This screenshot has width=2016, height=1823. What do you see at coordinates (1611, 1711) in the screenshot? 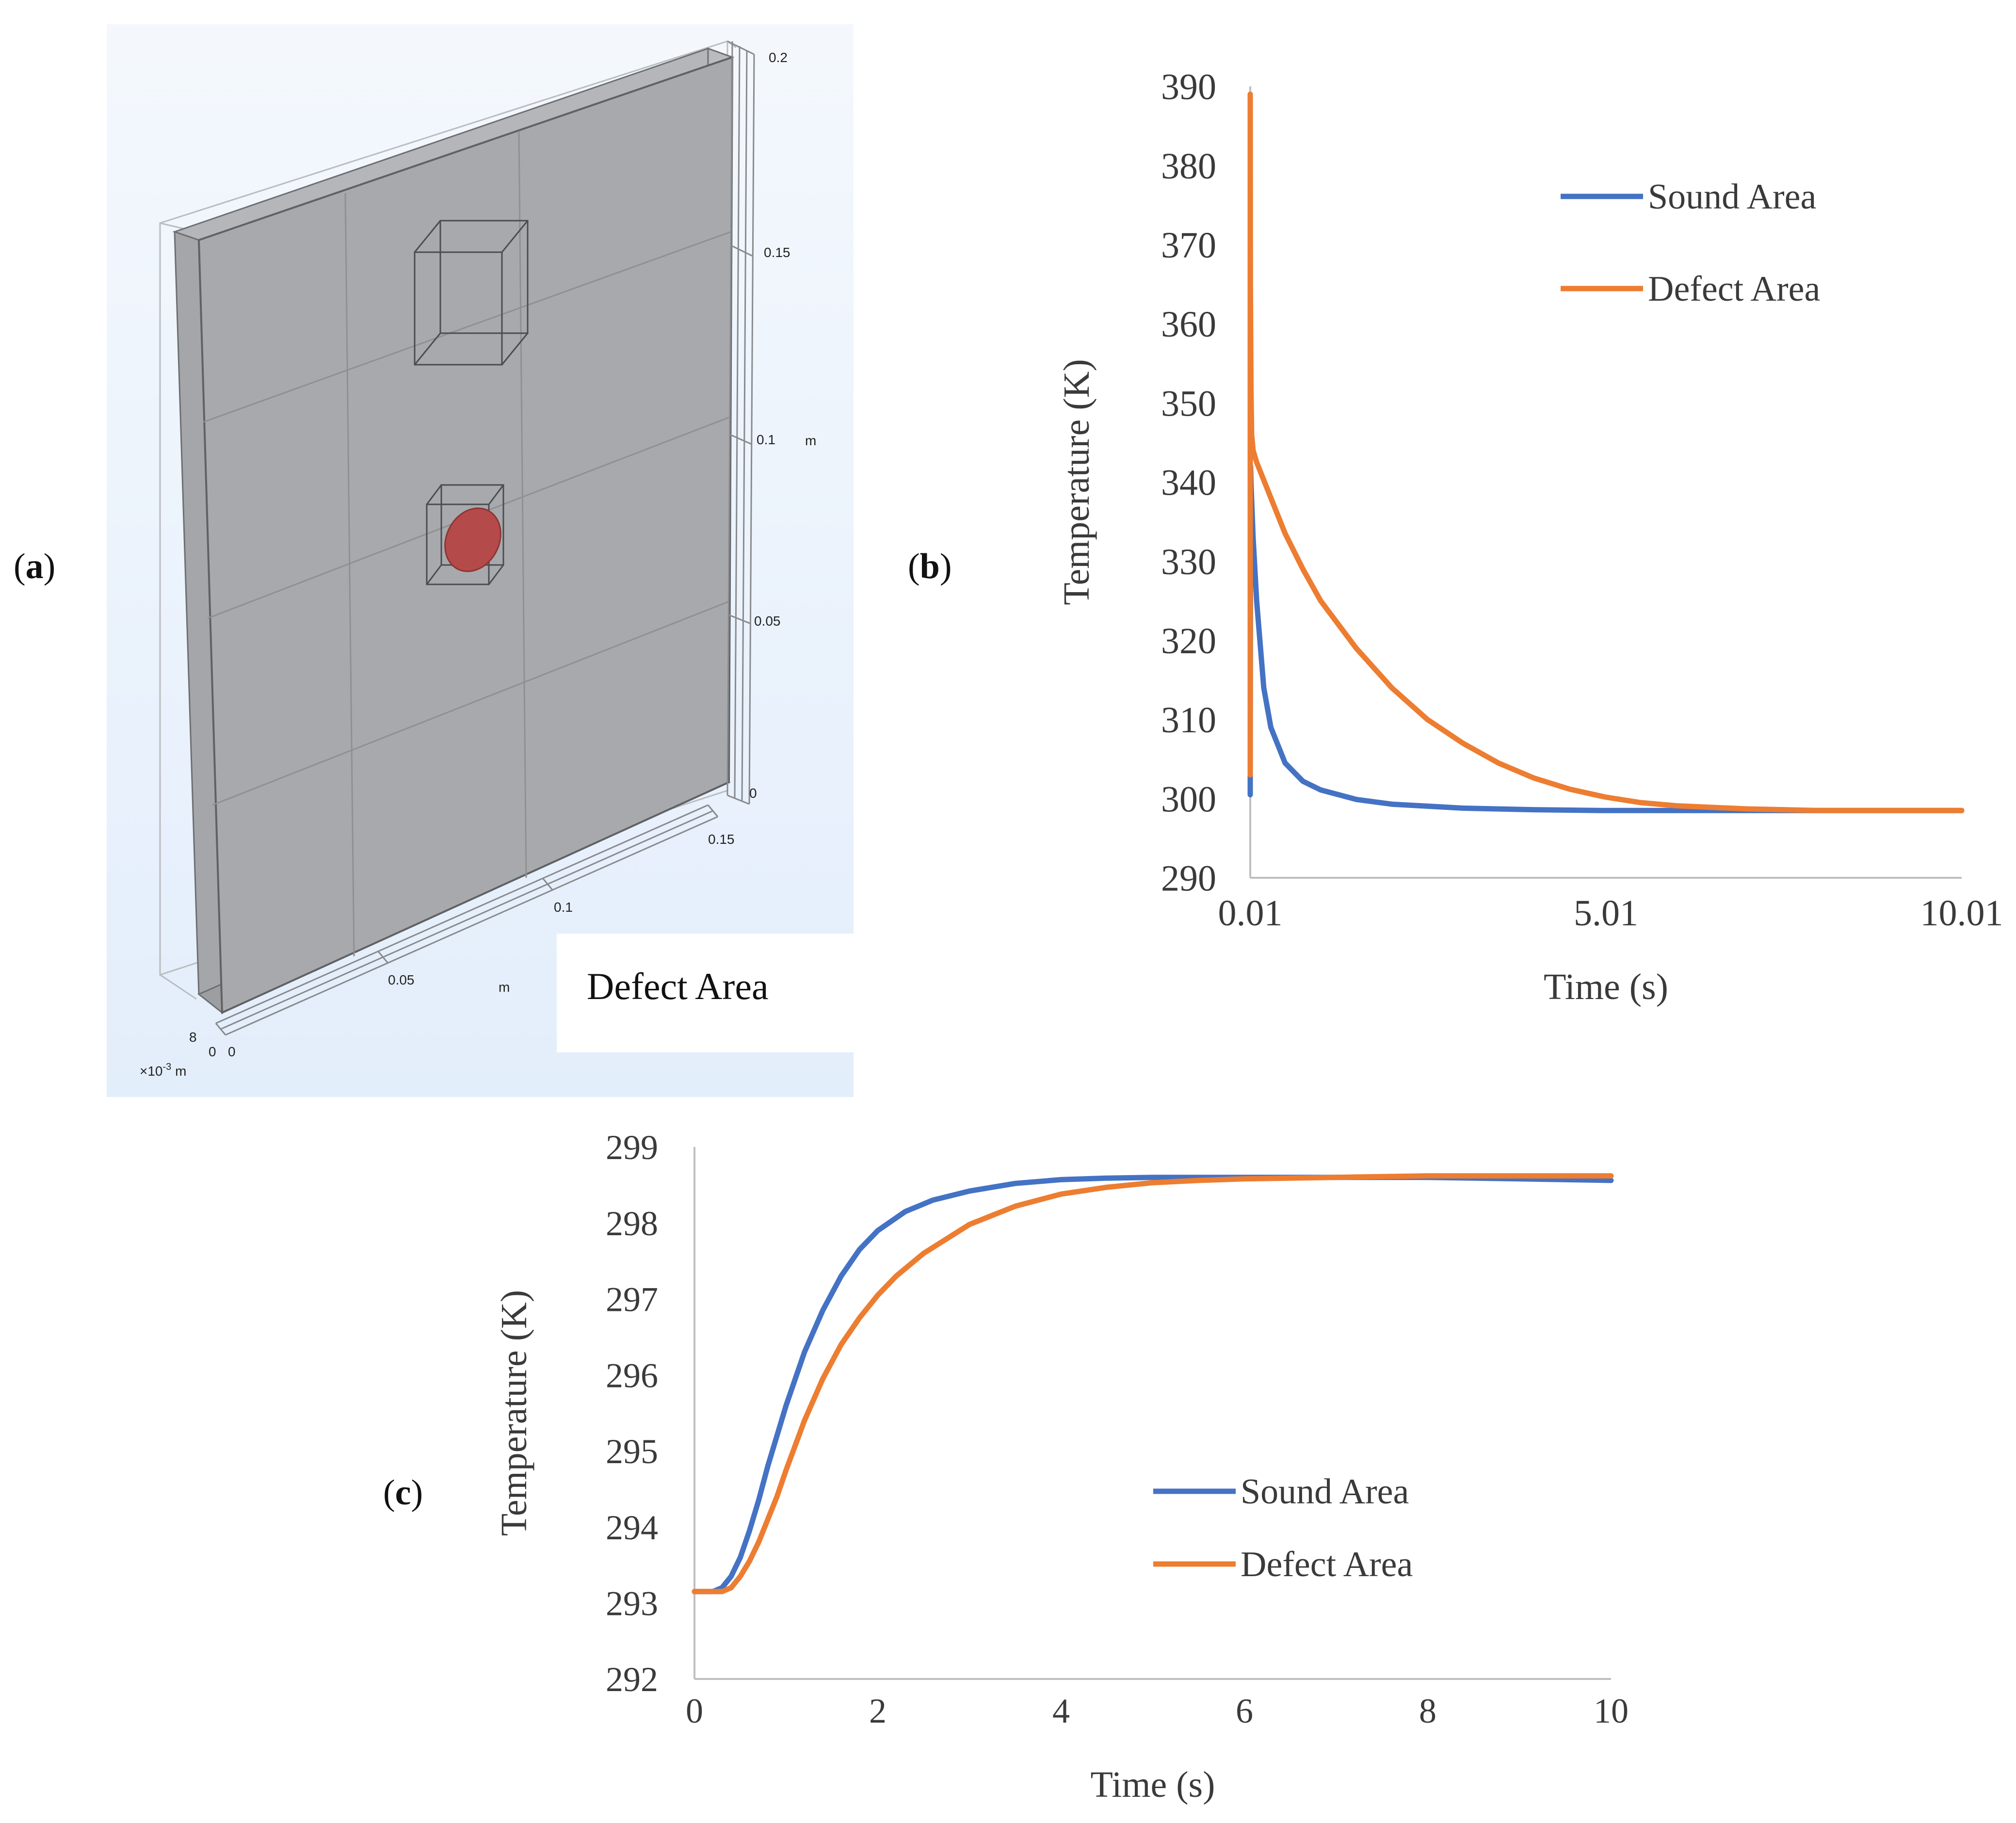
I see `x-tick-label: 10` at bounding box center [1611, 1711].